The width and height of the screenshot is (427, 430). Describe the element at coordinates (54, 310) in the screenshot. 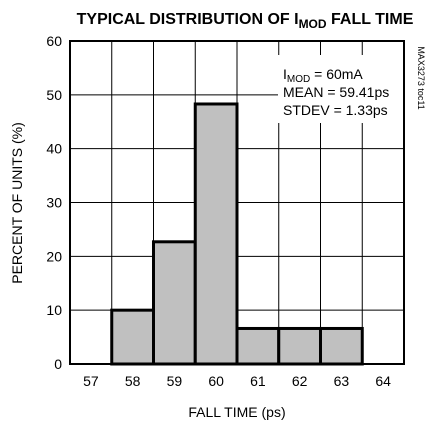

I see `y-tick-label: 10` at that location.